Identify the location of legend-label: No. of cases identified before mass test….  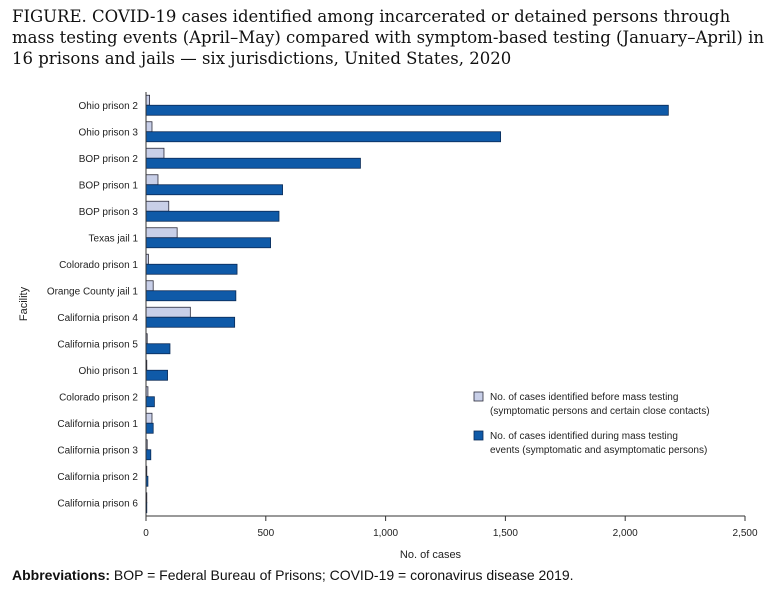
(584, 397).